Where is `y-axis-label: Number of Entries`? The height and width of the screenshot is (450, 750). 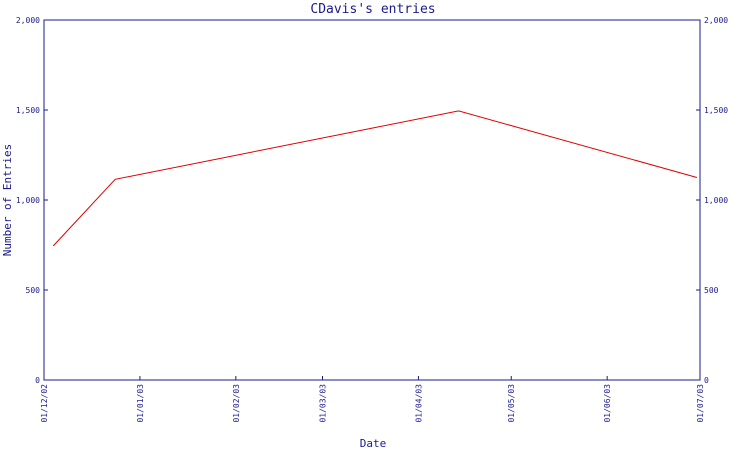 y-axis-label: Number of Entries is located at coordinates (7, 200).